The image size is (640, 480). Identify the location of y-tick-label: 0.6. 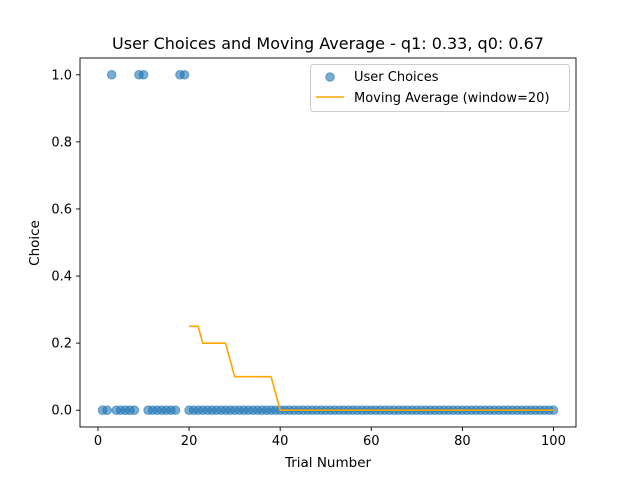
(61, 209).